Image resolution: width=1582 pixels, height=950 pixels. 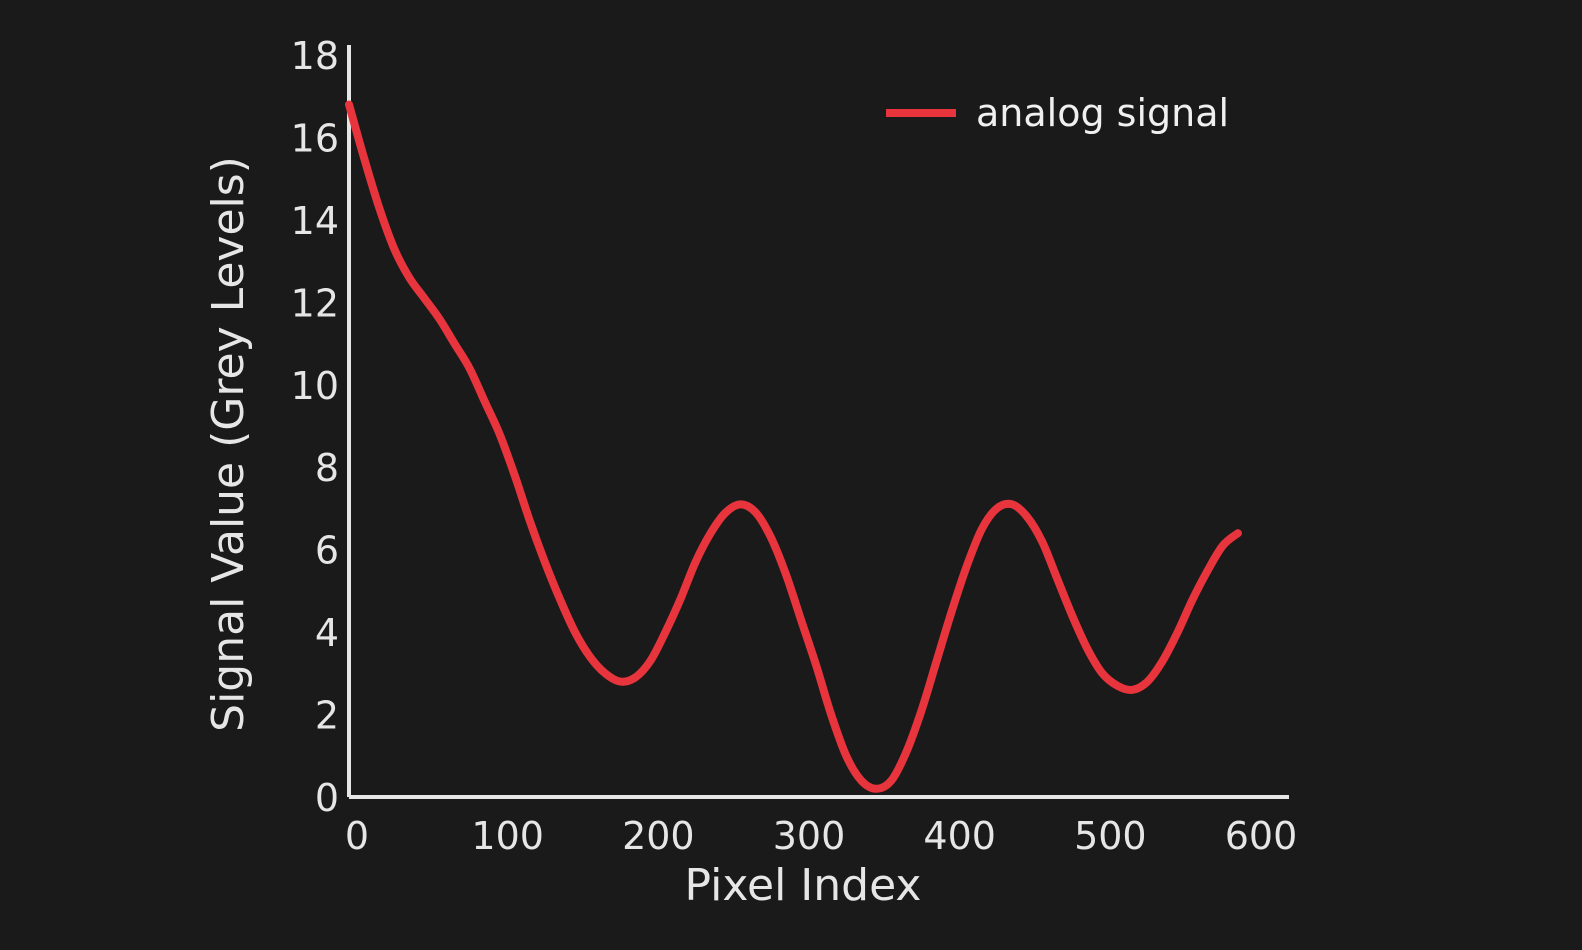 What do you see at coordinates (315, 56) in the screenshot?
I see `y-tick-label: 18` at bounding box center [315, 56].